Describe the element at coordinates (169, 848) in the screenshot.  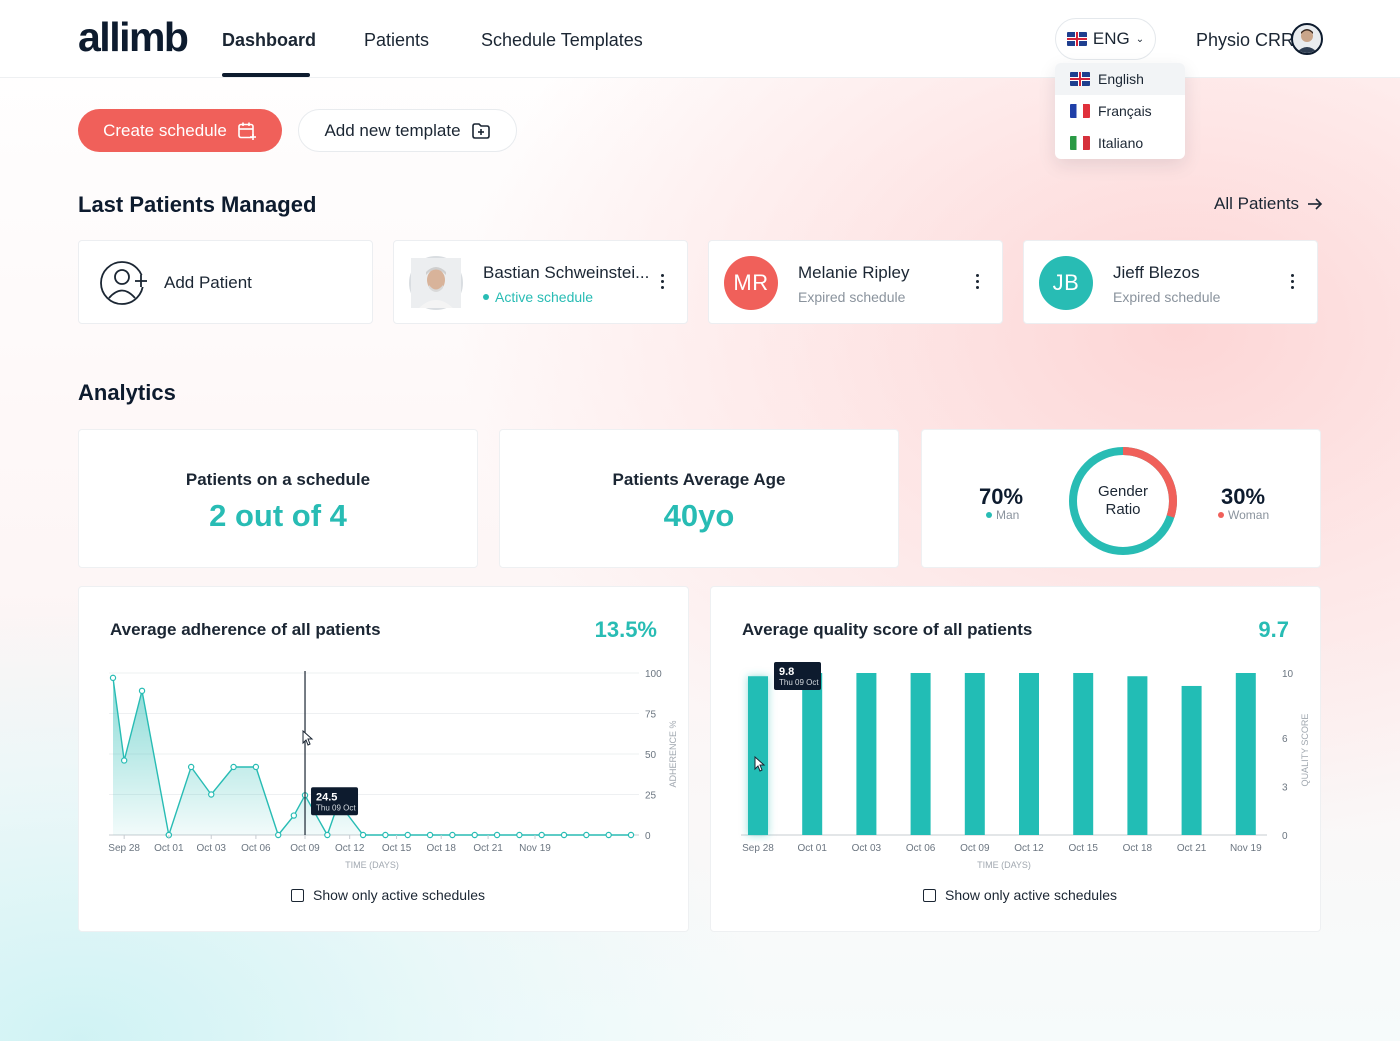
I see `x-tick-label: Oct 01` at that location.